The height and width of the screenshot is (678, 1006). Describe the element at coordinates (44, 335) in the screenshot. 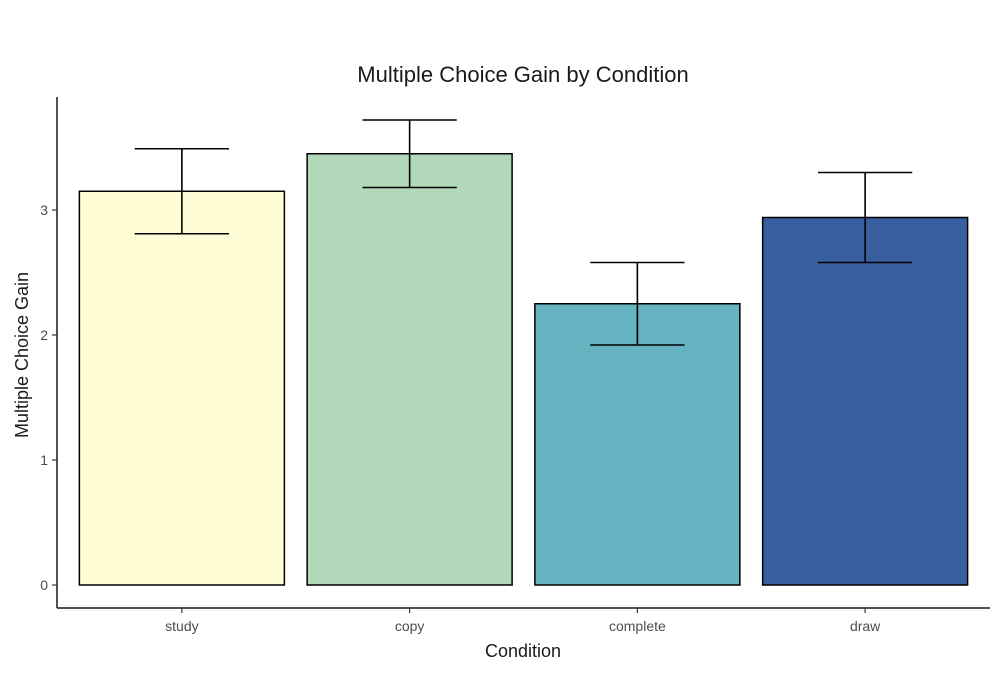

I see `y-tick-label-2: 2` at that location.